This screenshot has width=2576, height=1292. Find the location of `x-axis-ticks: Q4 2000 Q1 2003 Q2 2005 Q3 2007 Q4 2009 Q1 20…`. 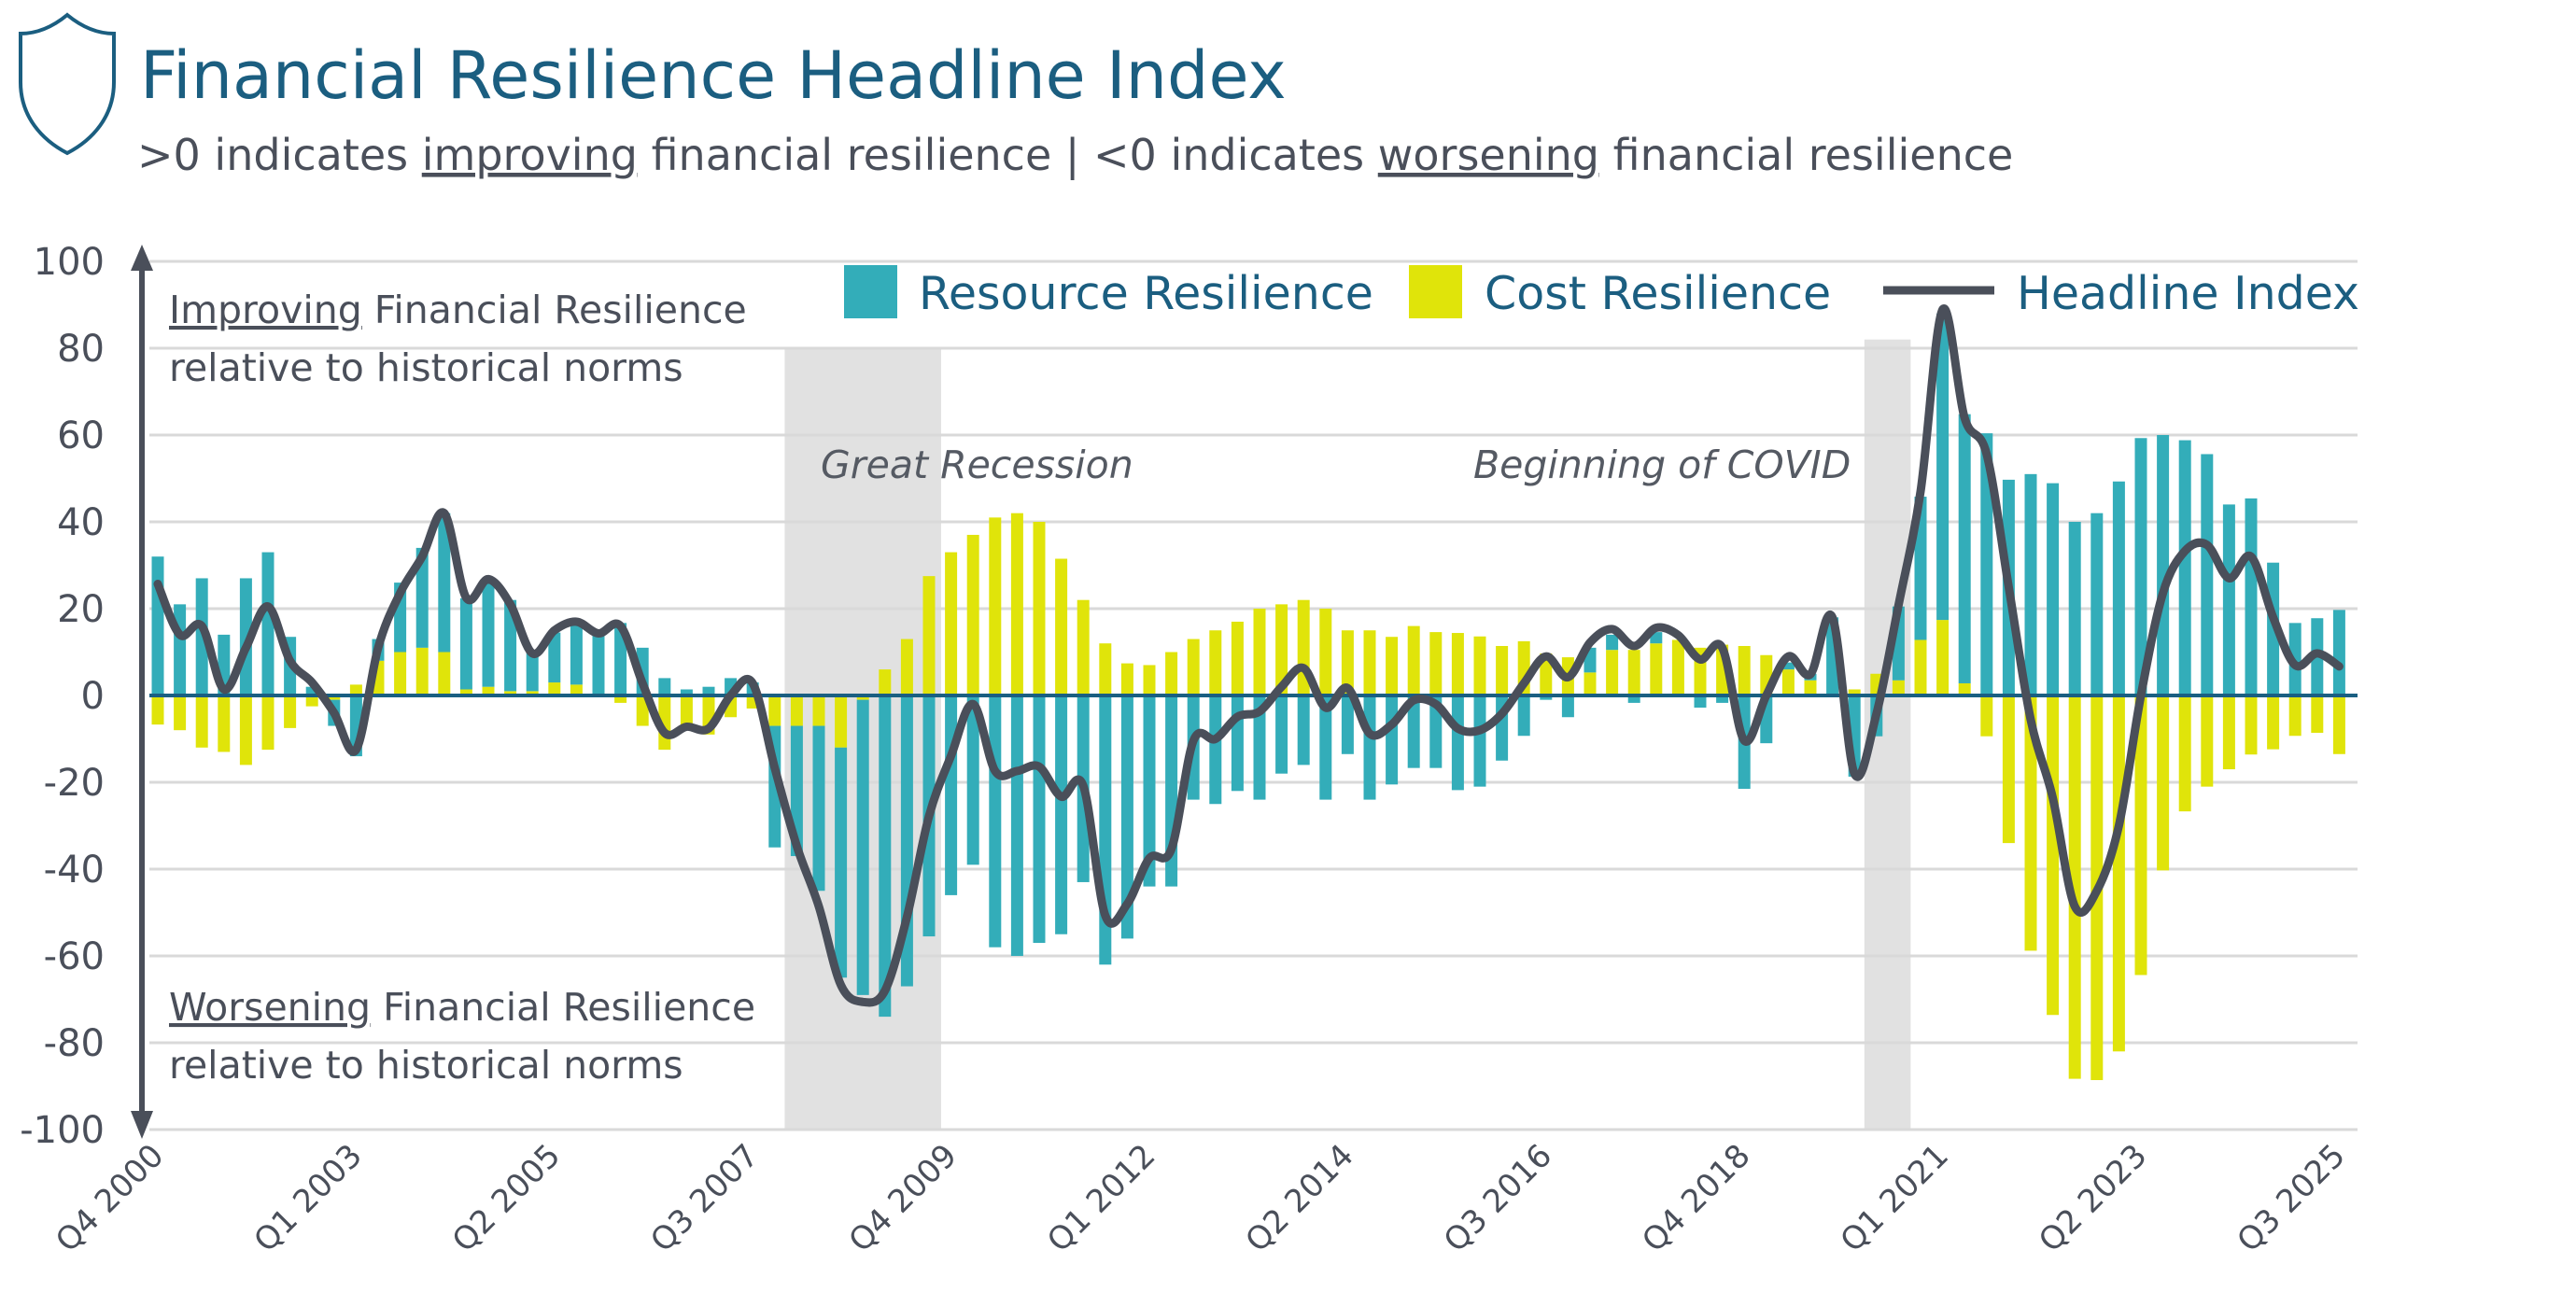

x-axis-ticks: Q4 2000 Q1 2003 Q2 2005 Q3 2007 Q4 2009 Q1 20… is located at coordinates (1201, 1198).